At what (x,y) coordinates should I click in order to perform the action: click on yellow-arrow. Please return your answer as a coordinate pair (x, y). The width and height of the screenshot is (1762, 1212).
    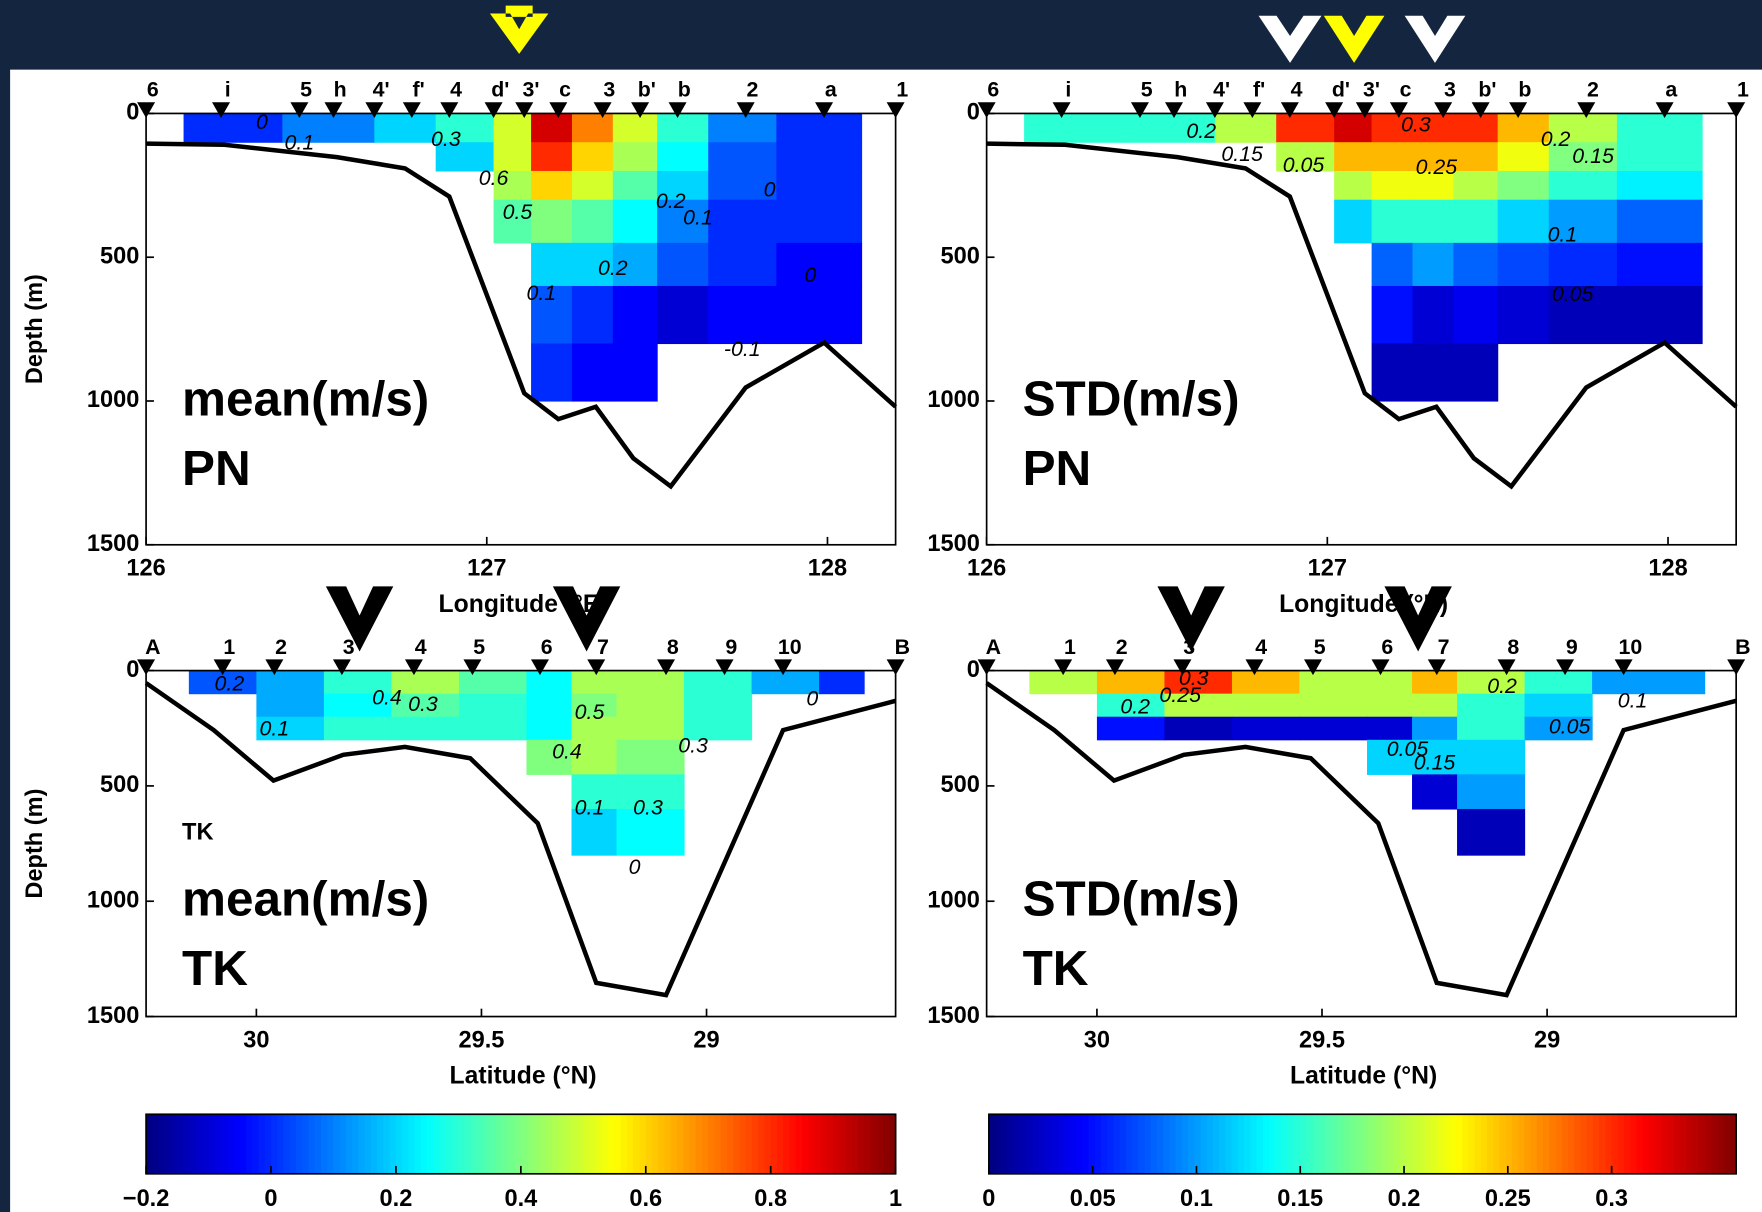
    Looking at the image, I should click on (1354, 39).